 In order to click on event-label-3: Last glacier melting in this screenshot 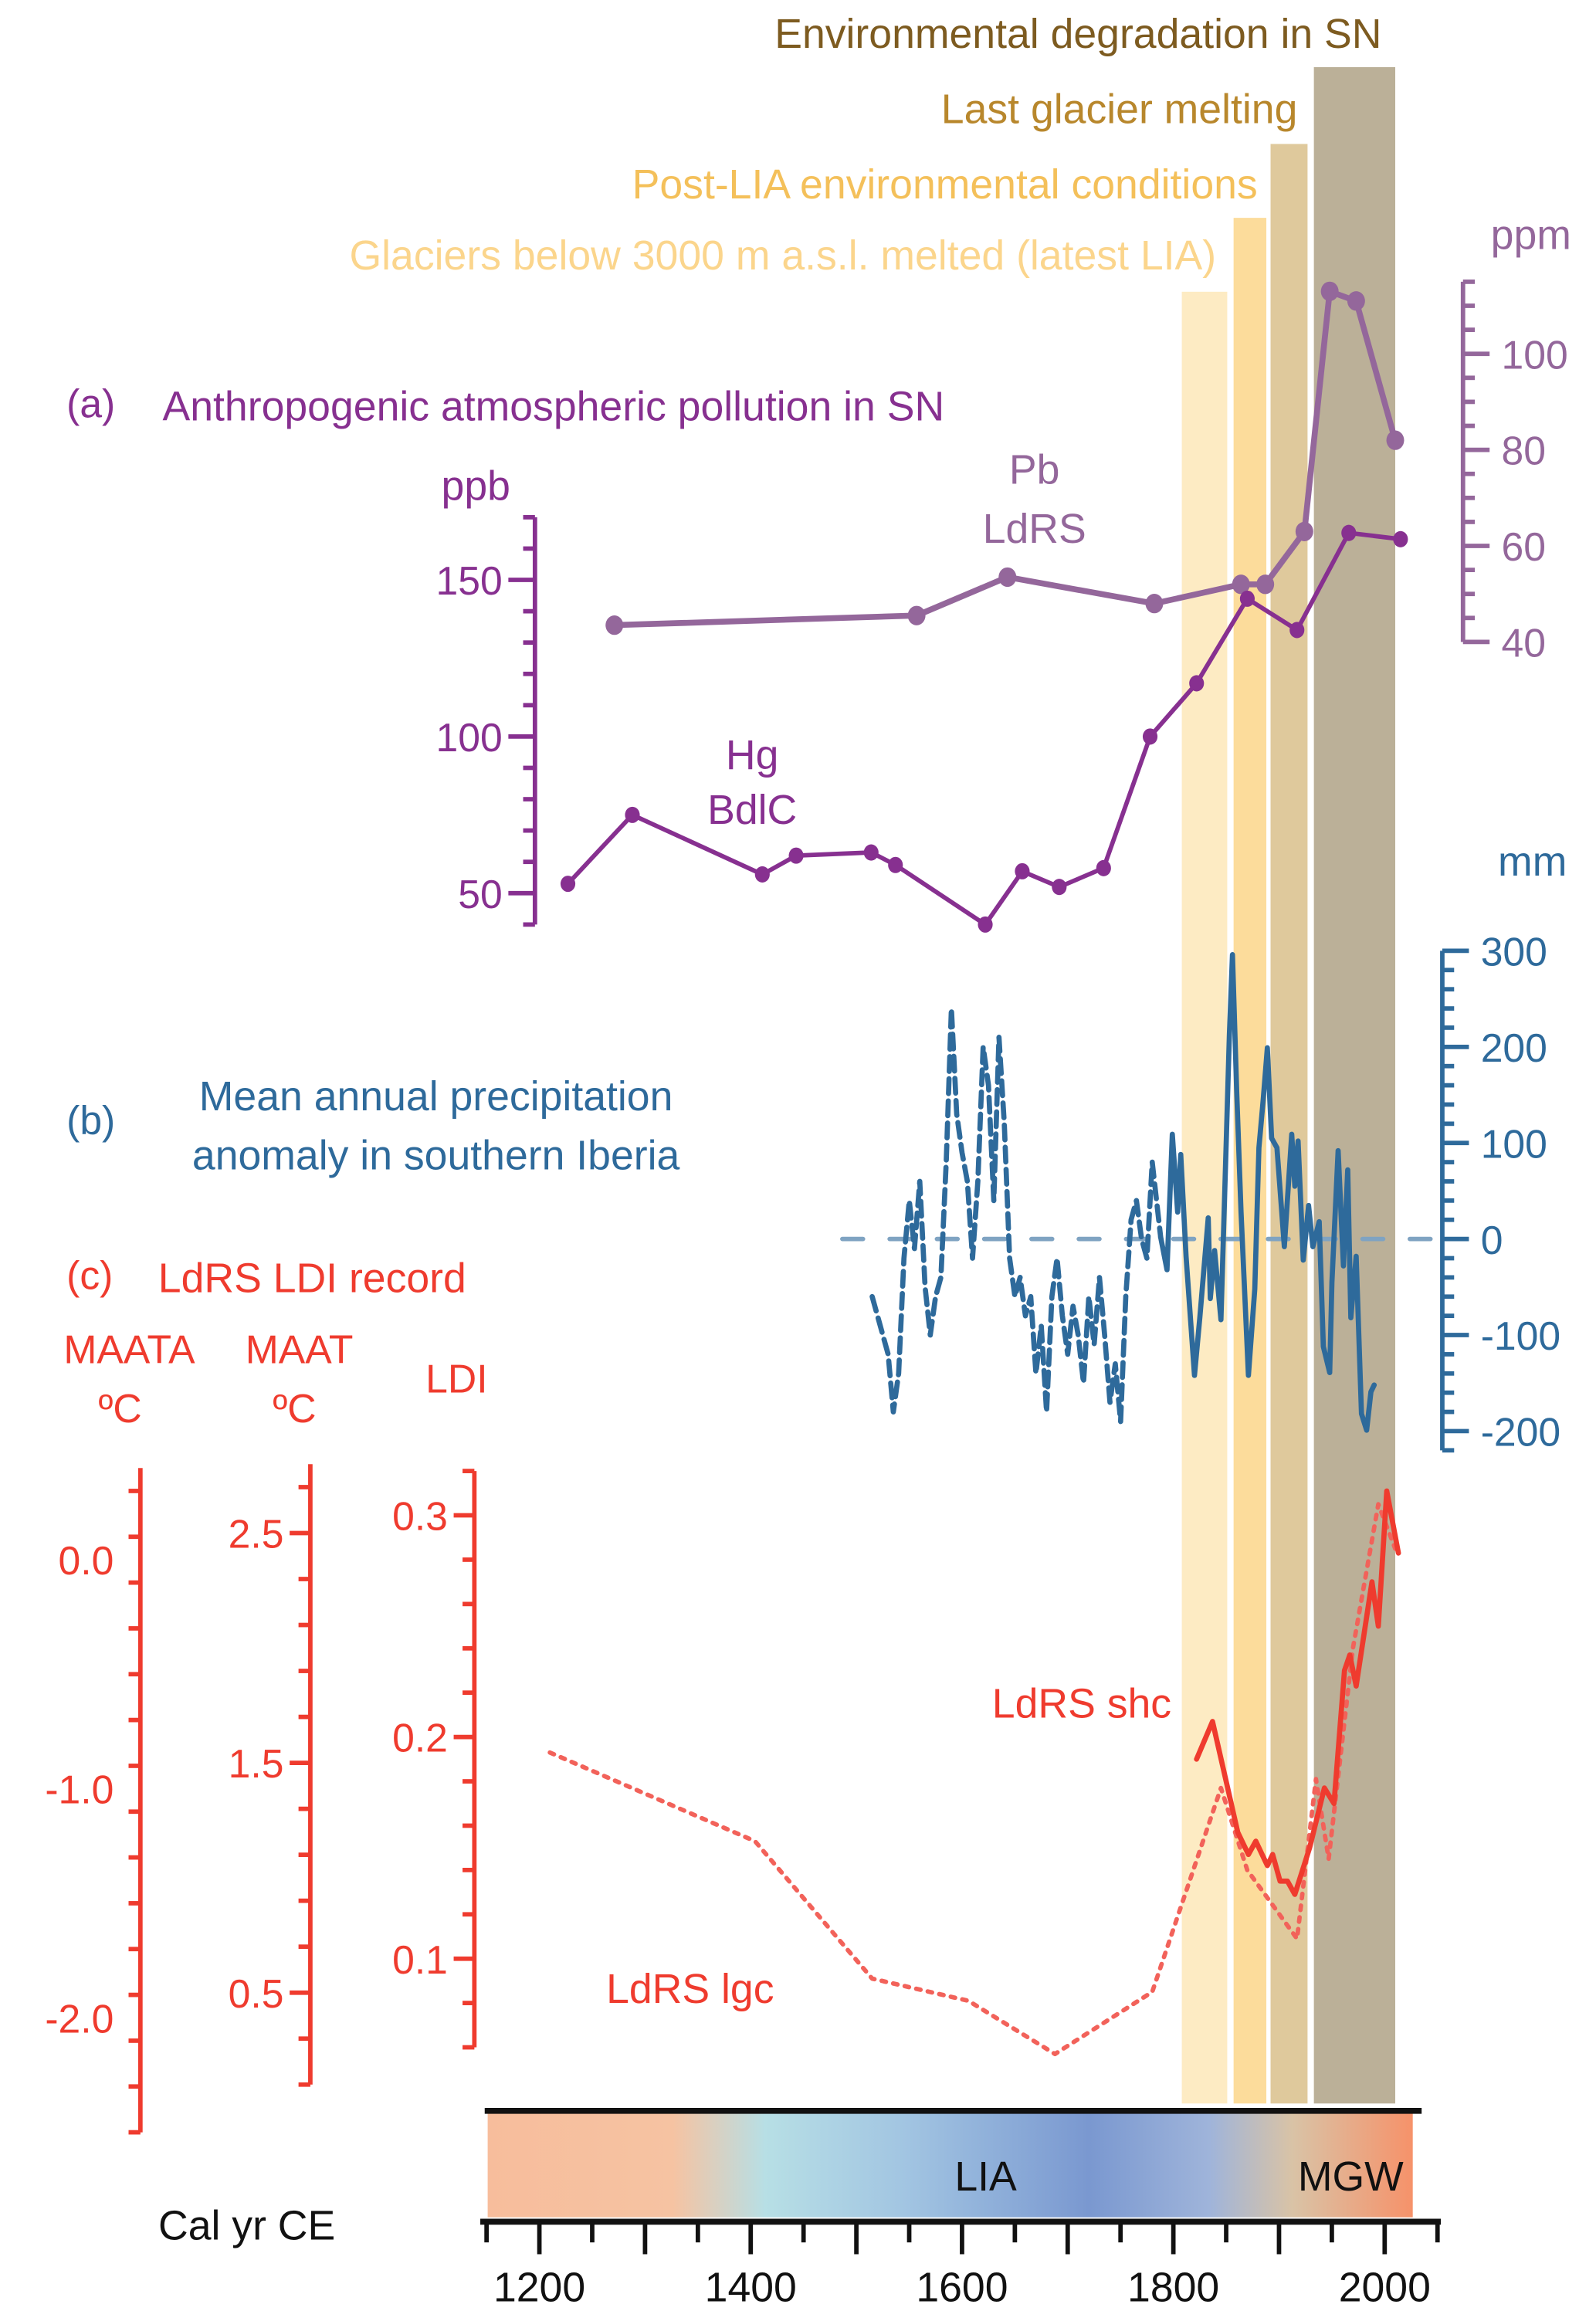, I will do `click(1119, 109)`.